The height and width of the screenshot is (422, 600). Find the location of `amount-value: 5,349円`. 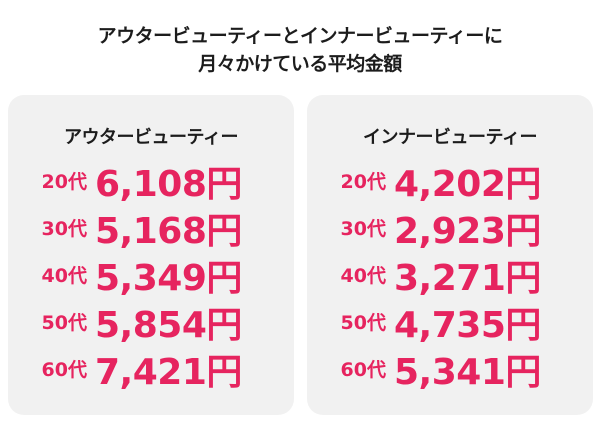

amount-value: 5,349円 is located at coordinates (168, 278).